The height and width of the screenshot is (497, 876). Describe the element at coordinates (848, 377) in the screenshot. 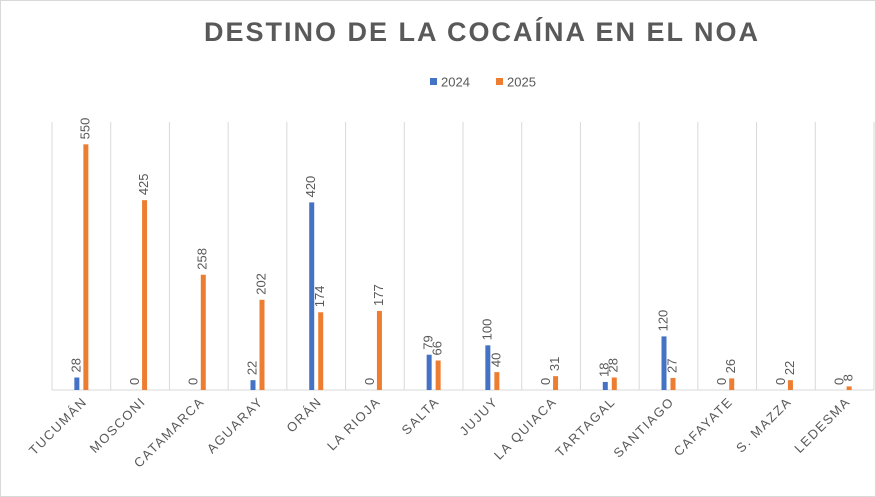

I see `data-label: 8` at that location.